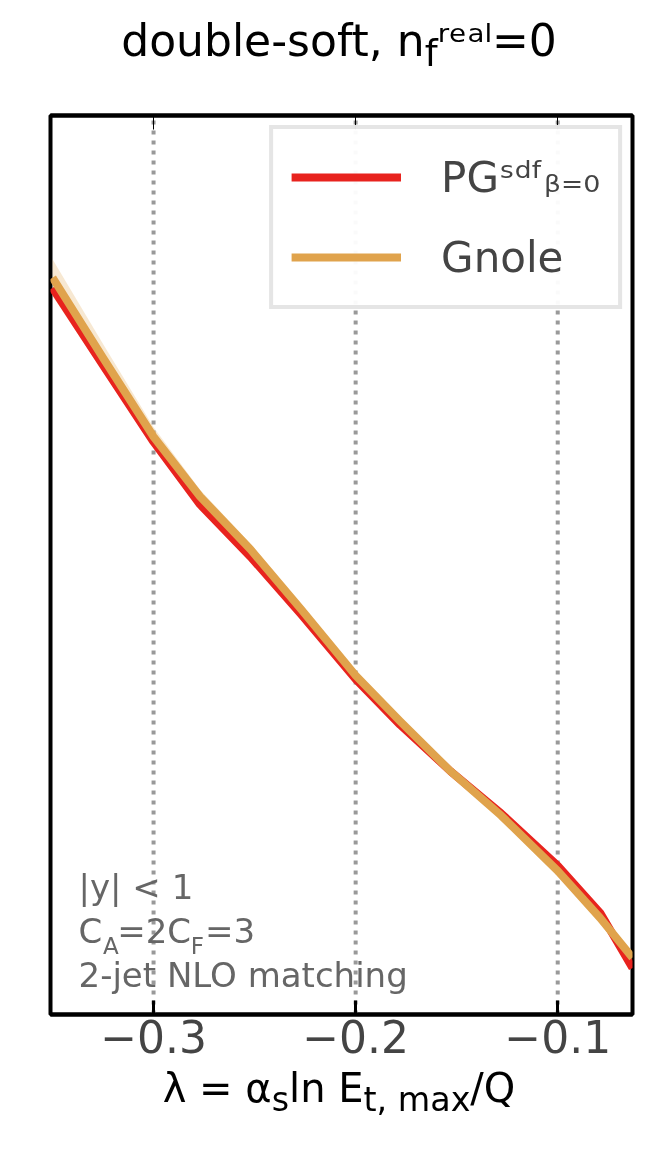 The width and height of the screenshot is (668, 1155). What do you see at coordinates (502, 257) in the screenshot?
I see `legend-label: Gnole` at bounding box center [502, 257].